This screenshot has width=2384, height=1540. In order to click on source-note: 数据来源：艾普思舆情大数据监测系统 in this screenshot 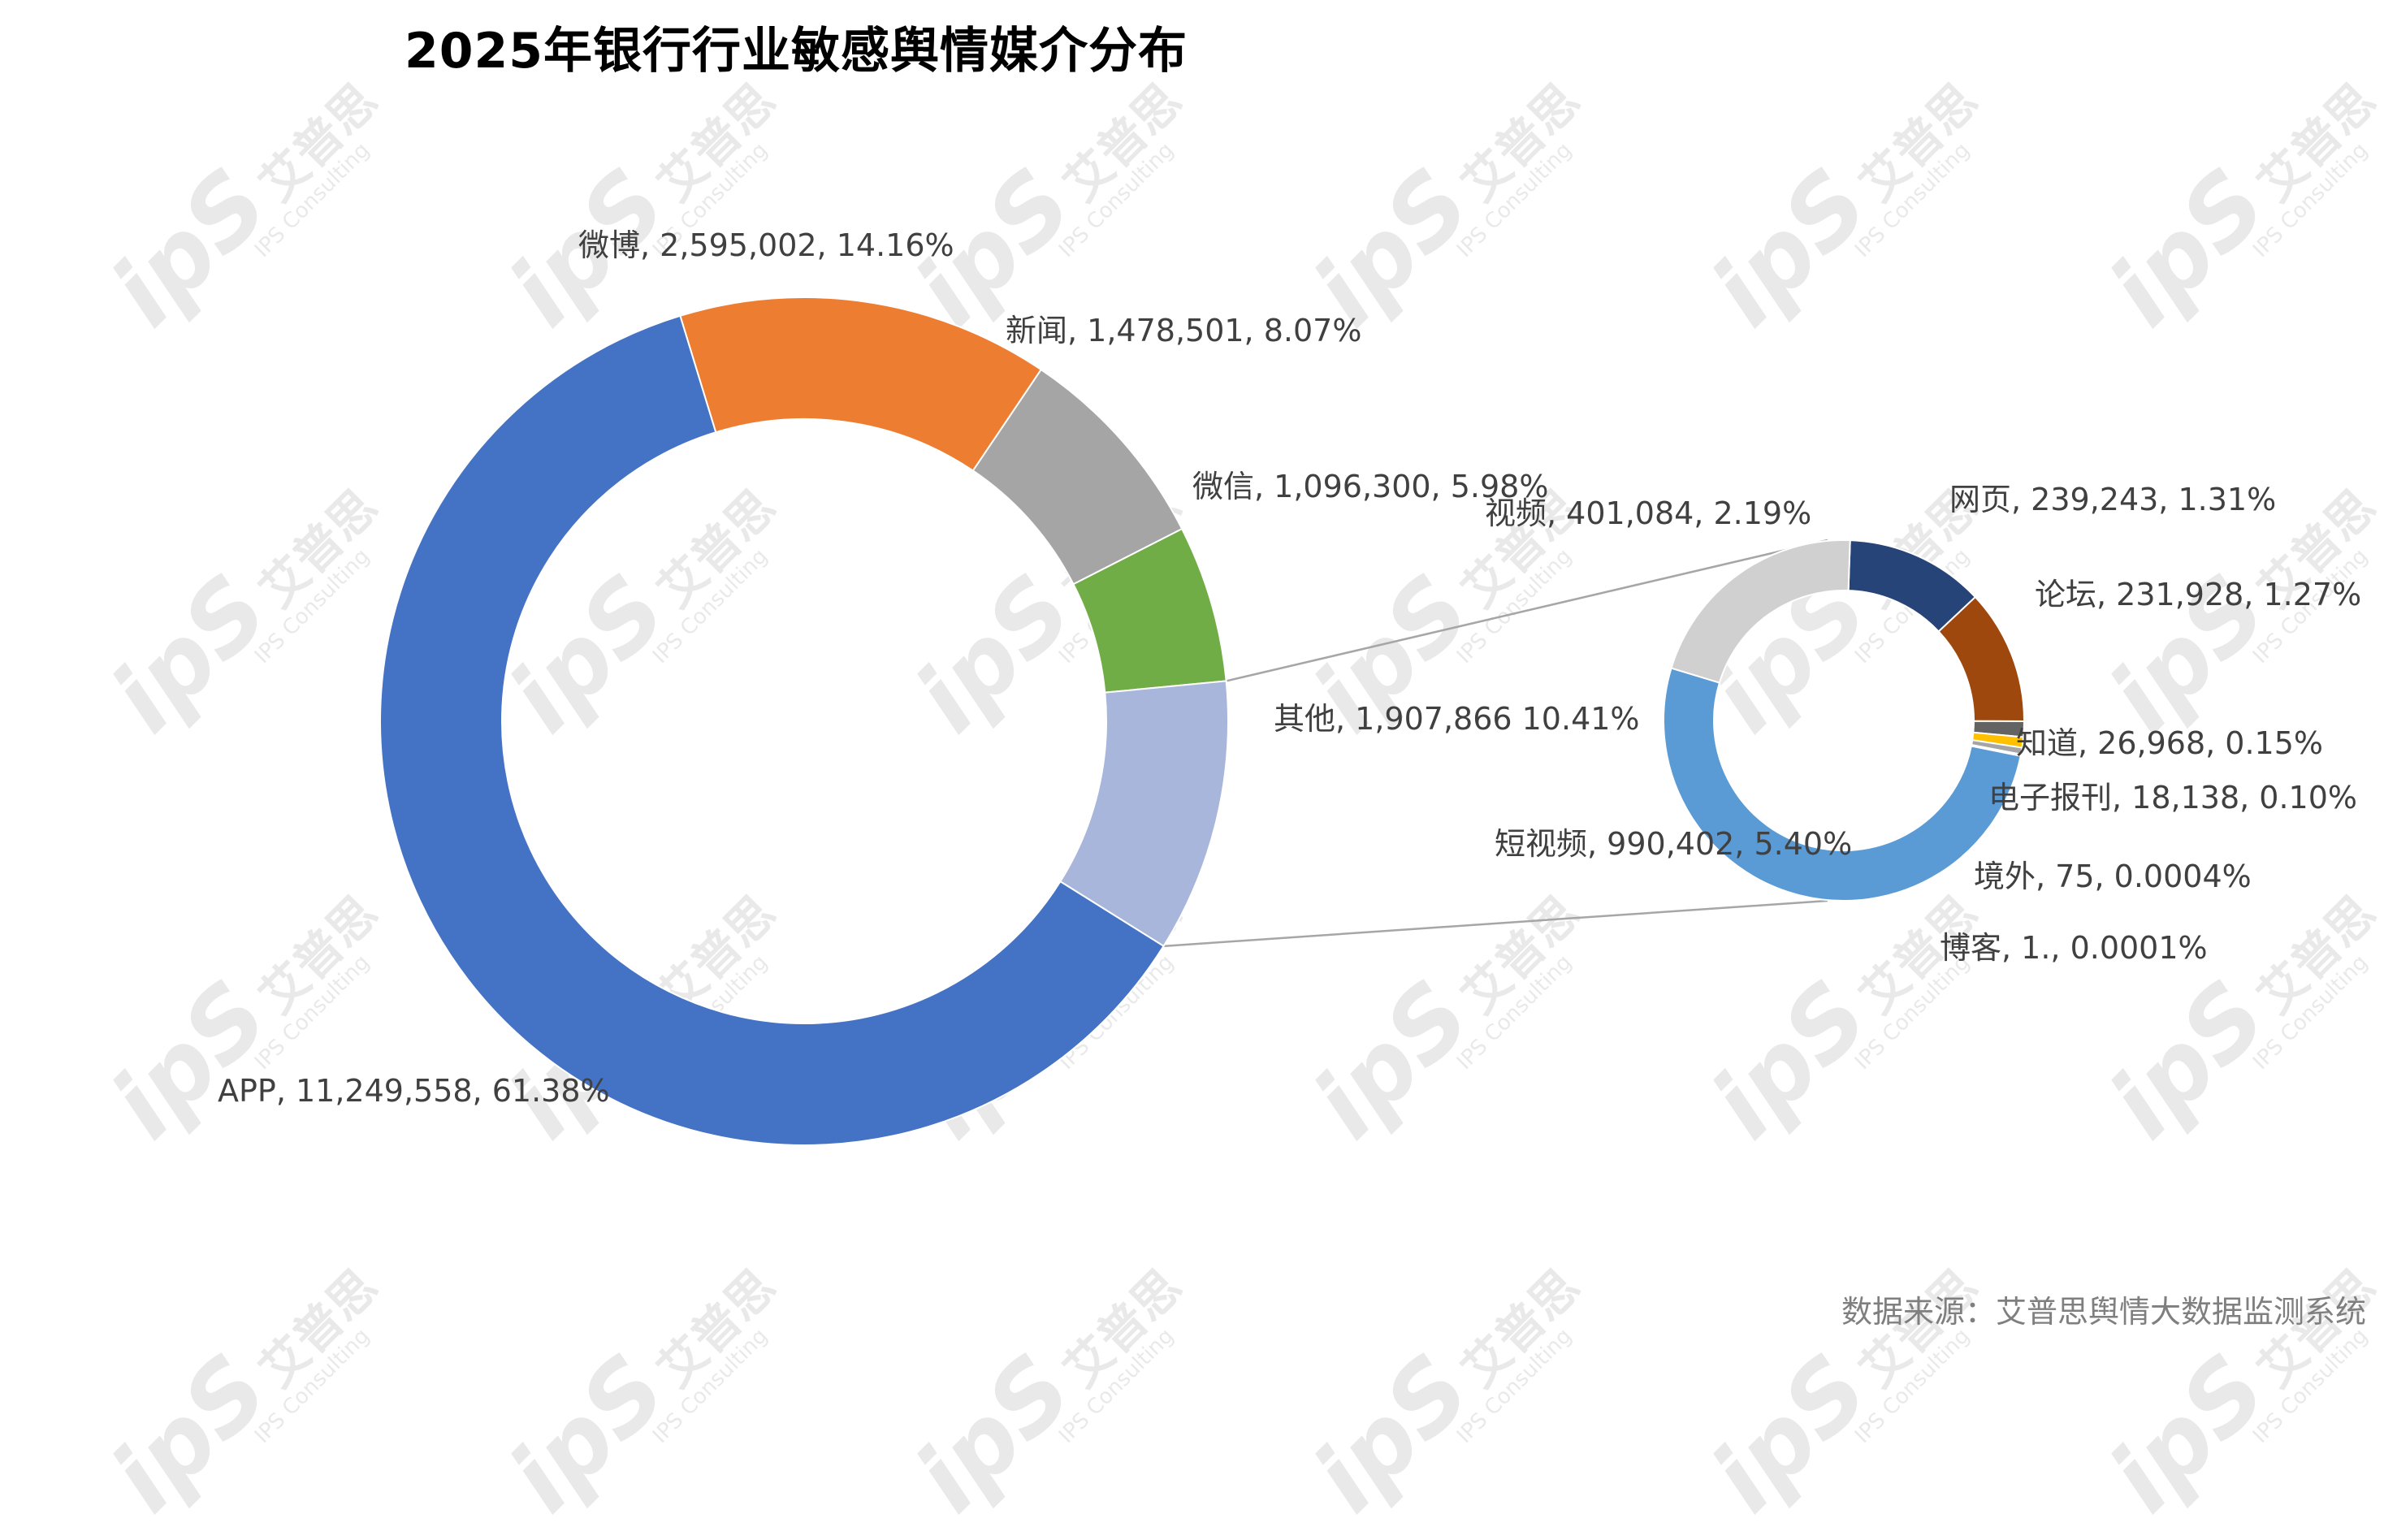, I will do `click(2103, 1312)`.